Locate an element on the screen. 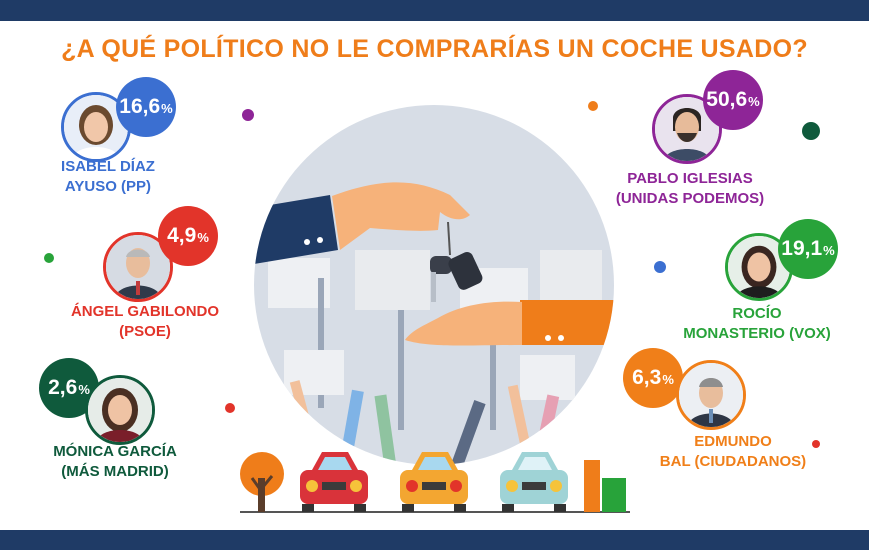 Image resolution: width=869 pixels, height=550 pixels. label-line: (UNIDAS PODEMOS) is located at coordinates (690, 198).